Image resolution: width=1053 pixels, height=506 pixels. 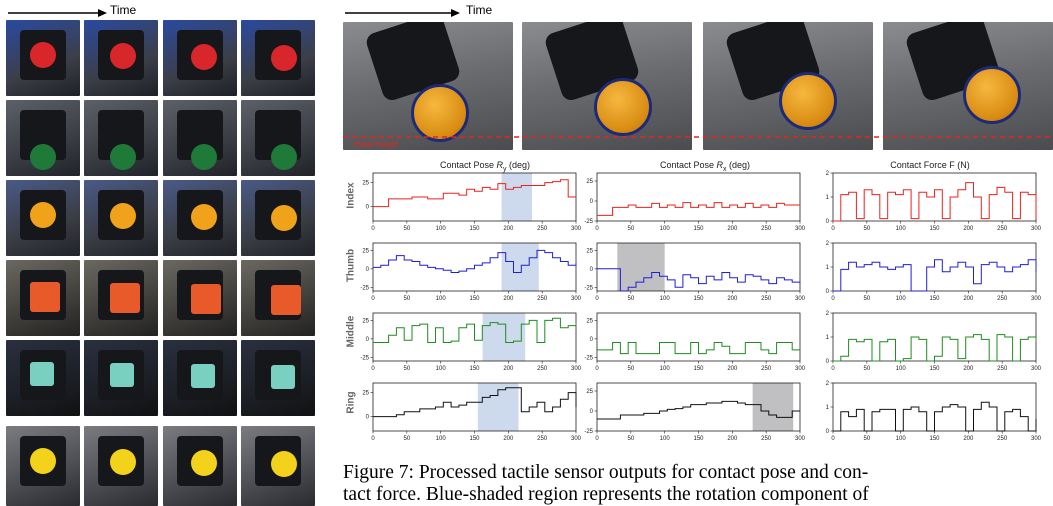 What do you see at coordinates (935, 416) in the screenshot?
I see `series-line-ring` at bounding box center [935, 416].